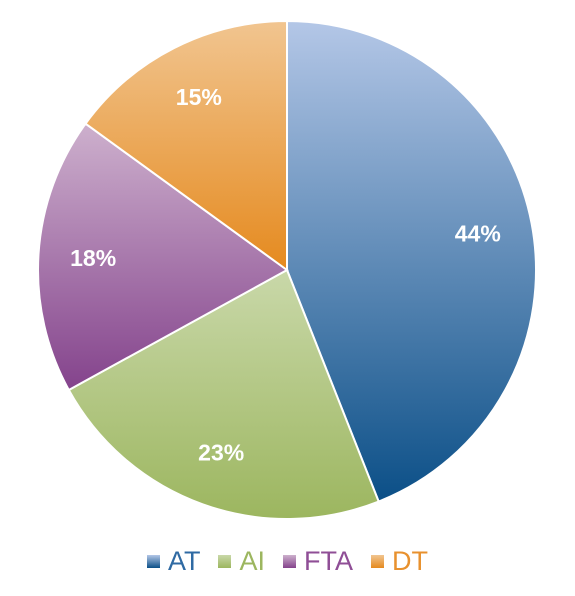  What do you see at coordinates (221, 453) in the screenshot?
I see `slice-label-ai: 23%` at bounding box center [221, 453].